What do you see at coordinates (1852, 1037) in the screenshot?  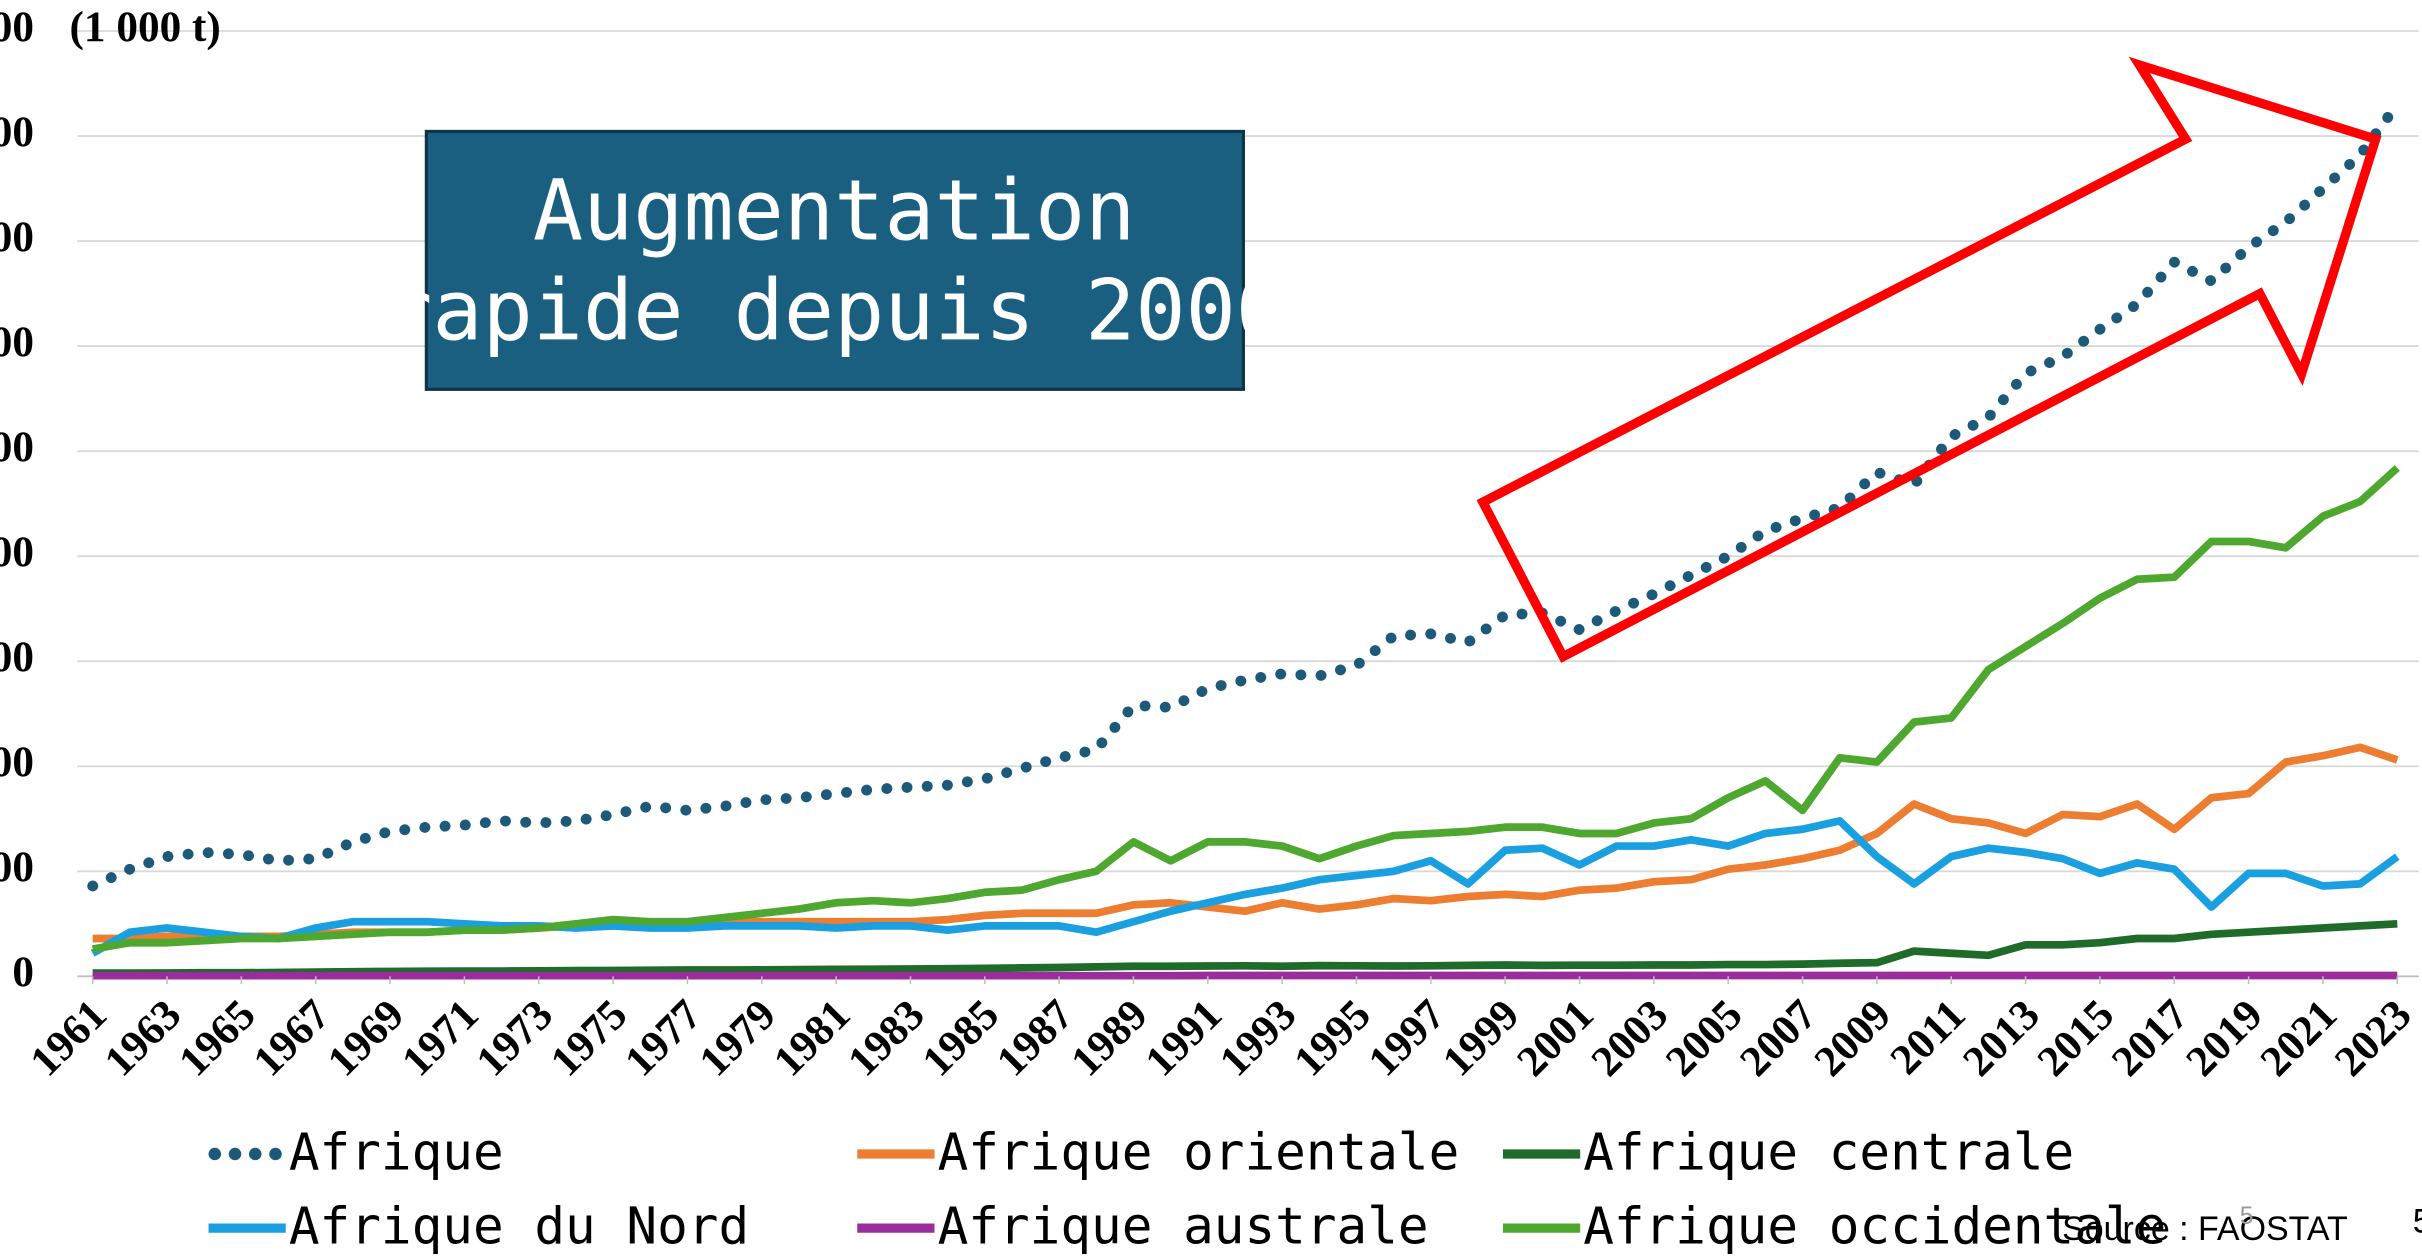 I see `x-tick-label: 2009` at bounding box center [1852, 1037].